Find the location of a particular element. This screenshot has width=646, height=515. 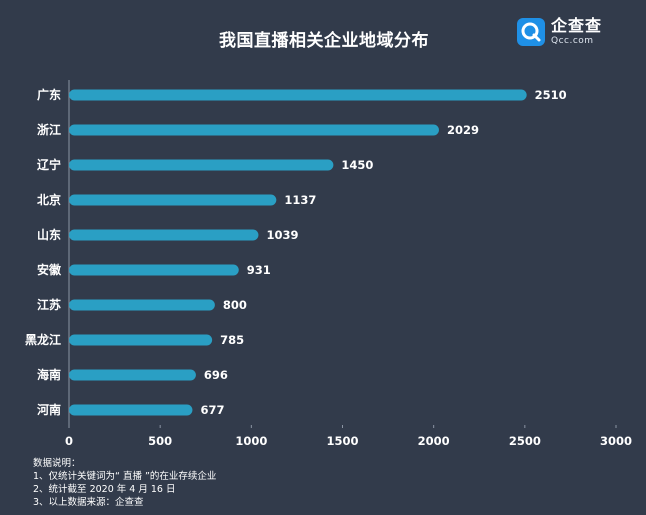

value-label-7: 800 is located at coordinates (235, 305).